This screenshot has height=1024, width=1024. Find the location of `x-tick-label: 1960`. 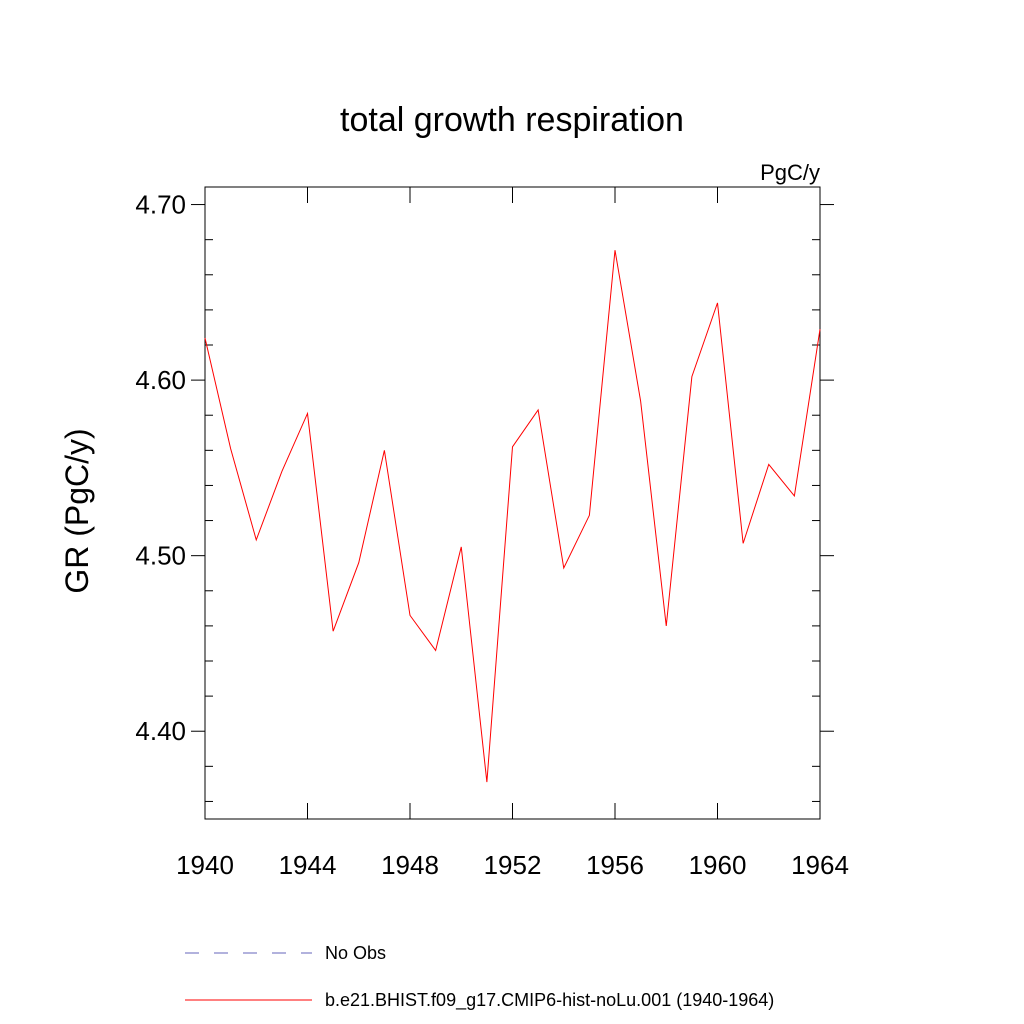

x-tick-label: 1960 is located at coordinates (718, 865).